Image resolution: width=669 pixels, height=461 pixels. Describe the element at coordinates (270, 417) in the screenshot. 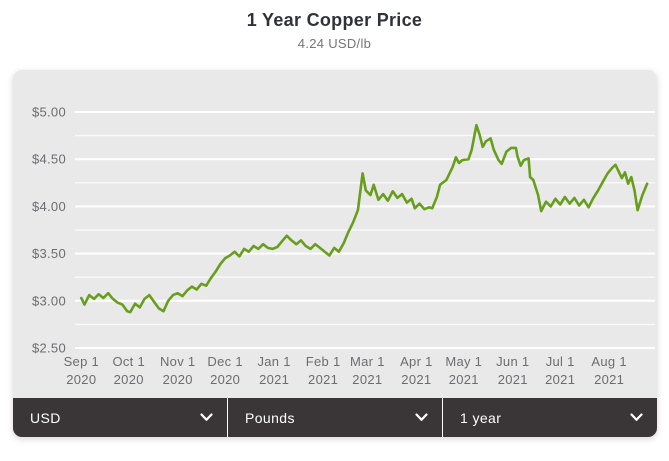

I see `unit-dropdown-value: Pounds` at that location.